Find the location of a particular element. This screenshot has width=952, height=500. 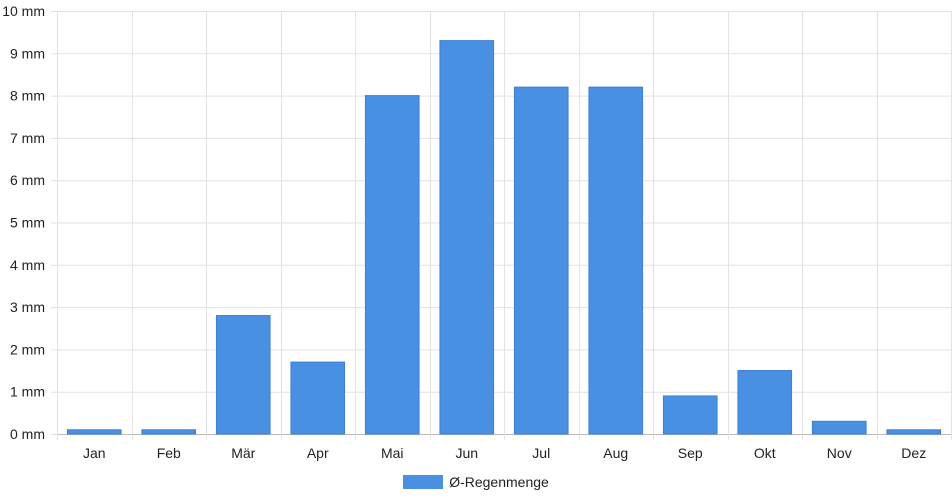

y-tick-label: 10 mm is located at coordinates (23, 11).